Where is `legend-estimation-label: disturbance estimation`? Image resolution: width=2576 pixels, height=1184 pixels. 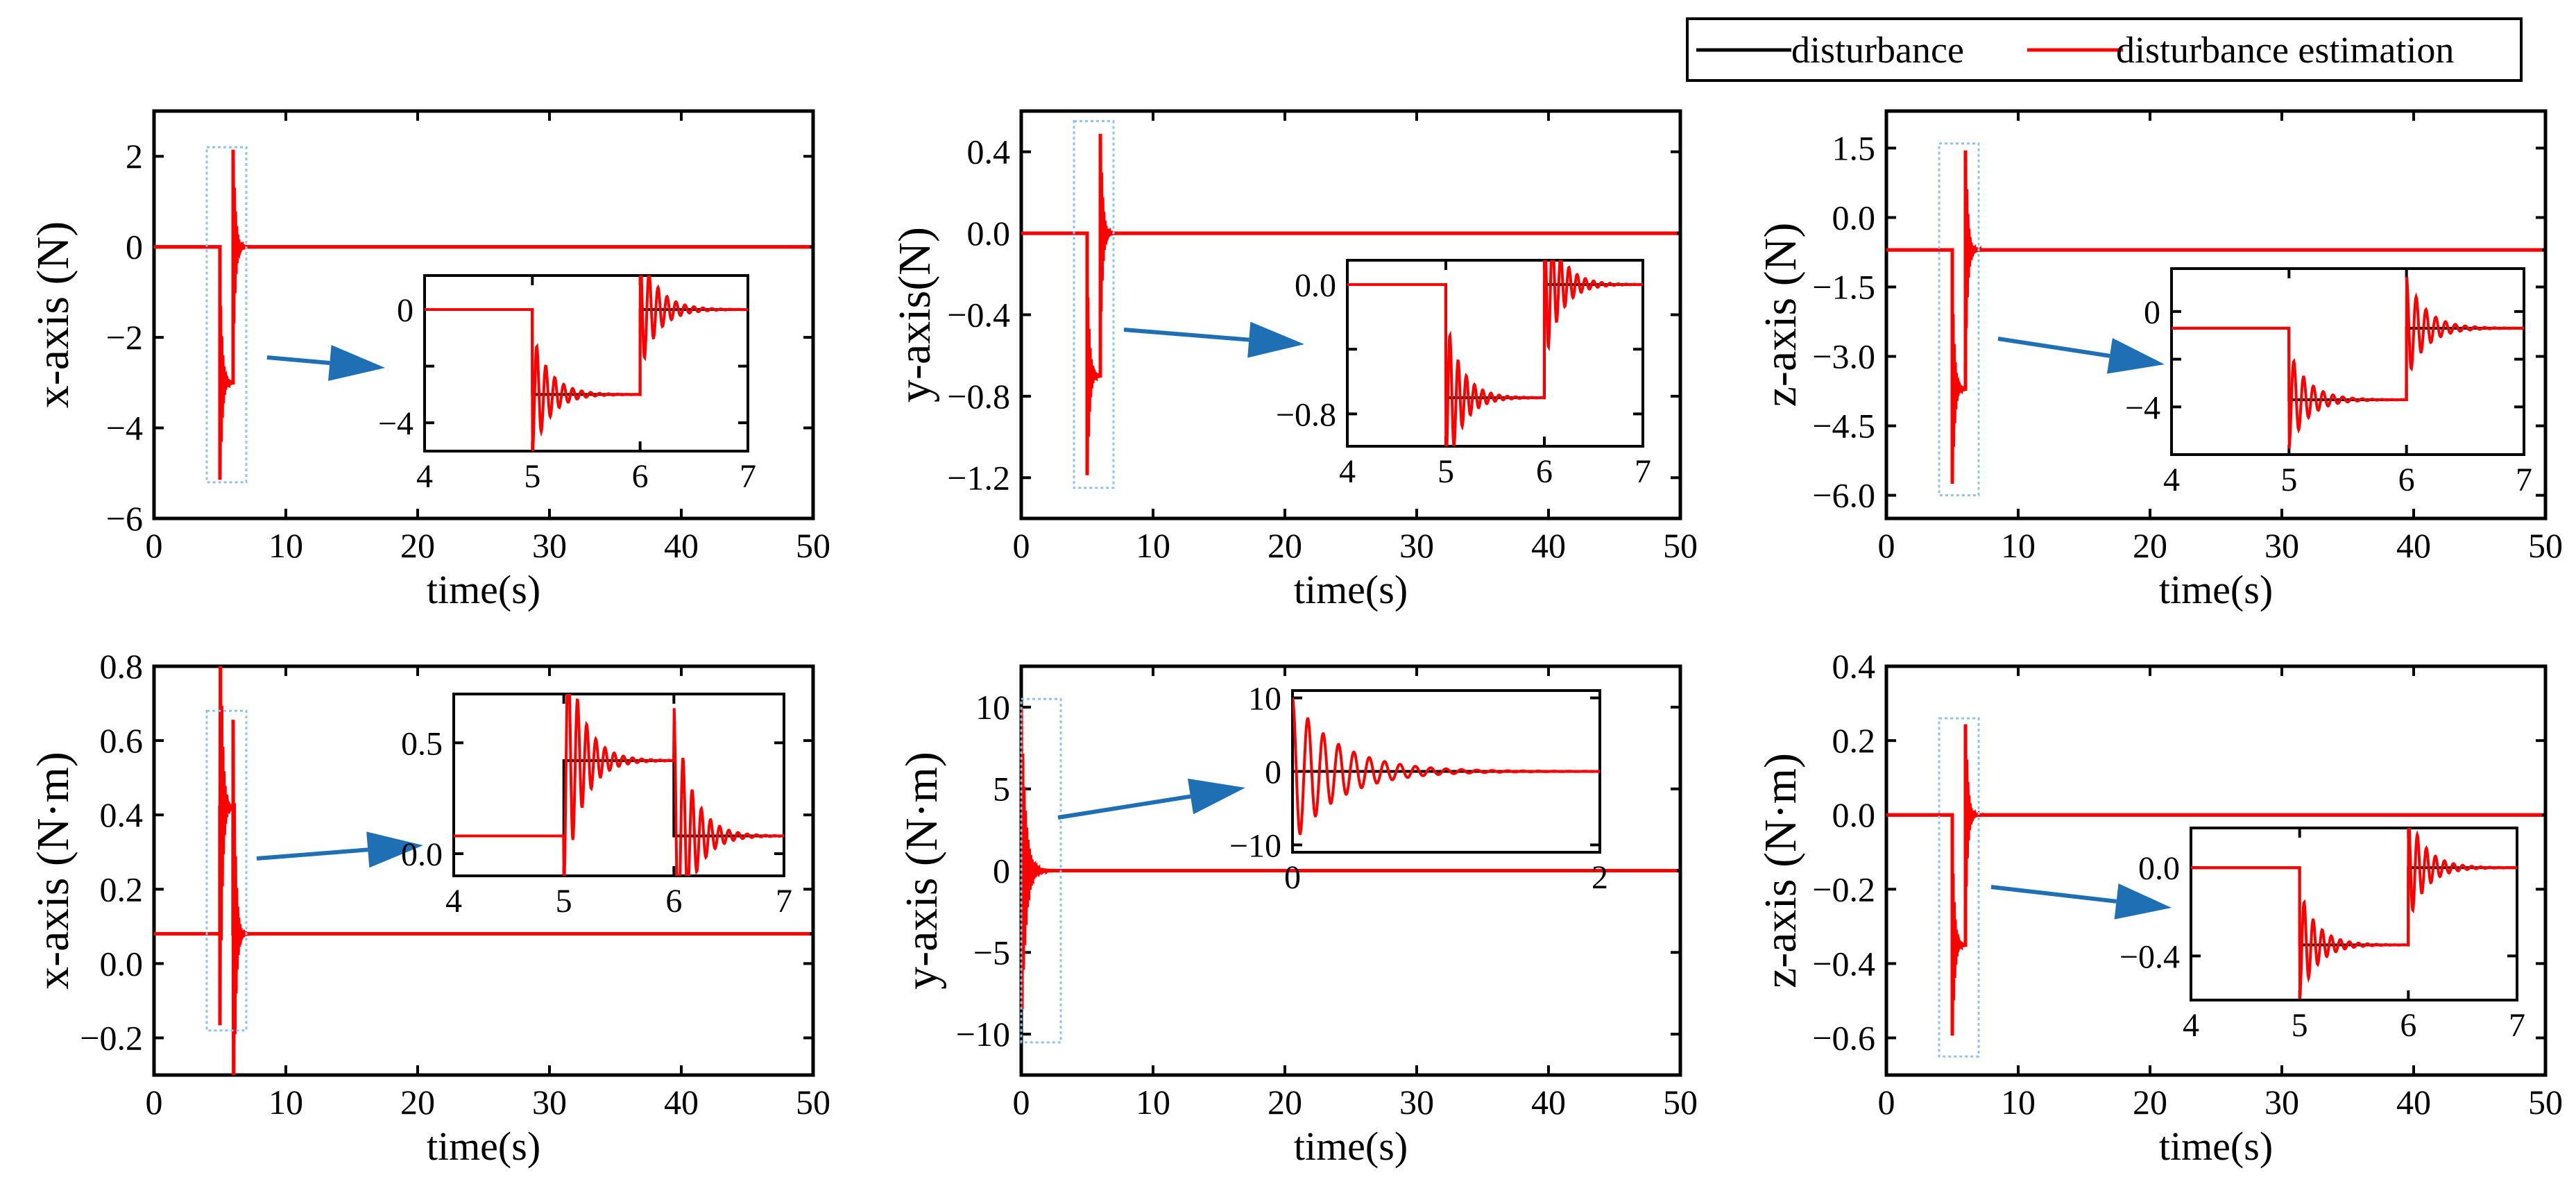
legend-estimation-label: disturbance estimation is located at coordinates (2285, 50).